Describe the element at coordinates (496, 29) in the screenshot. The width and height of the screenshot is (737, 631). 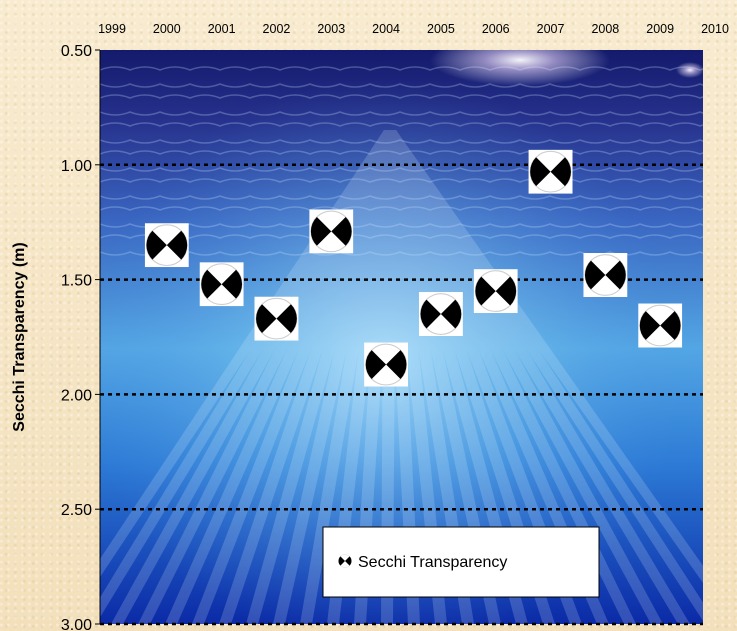
I see `x-tick-label: 2006` at that location.